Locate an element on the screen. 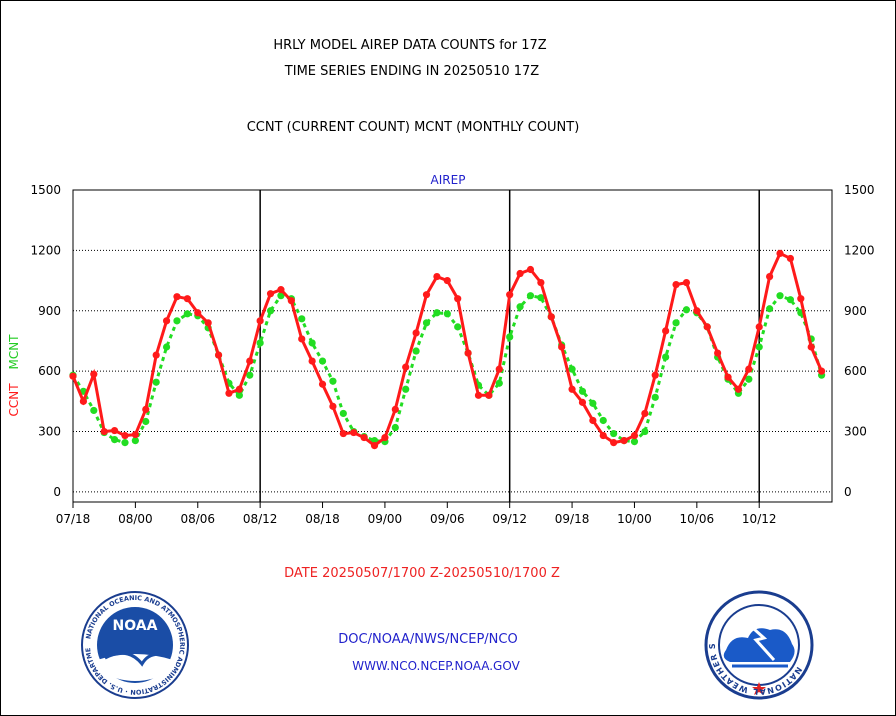 Image resolution: width=896 pixels, height=716 pixels. ylabel-mcnt: MCNT is located at coordinates (14, 352).